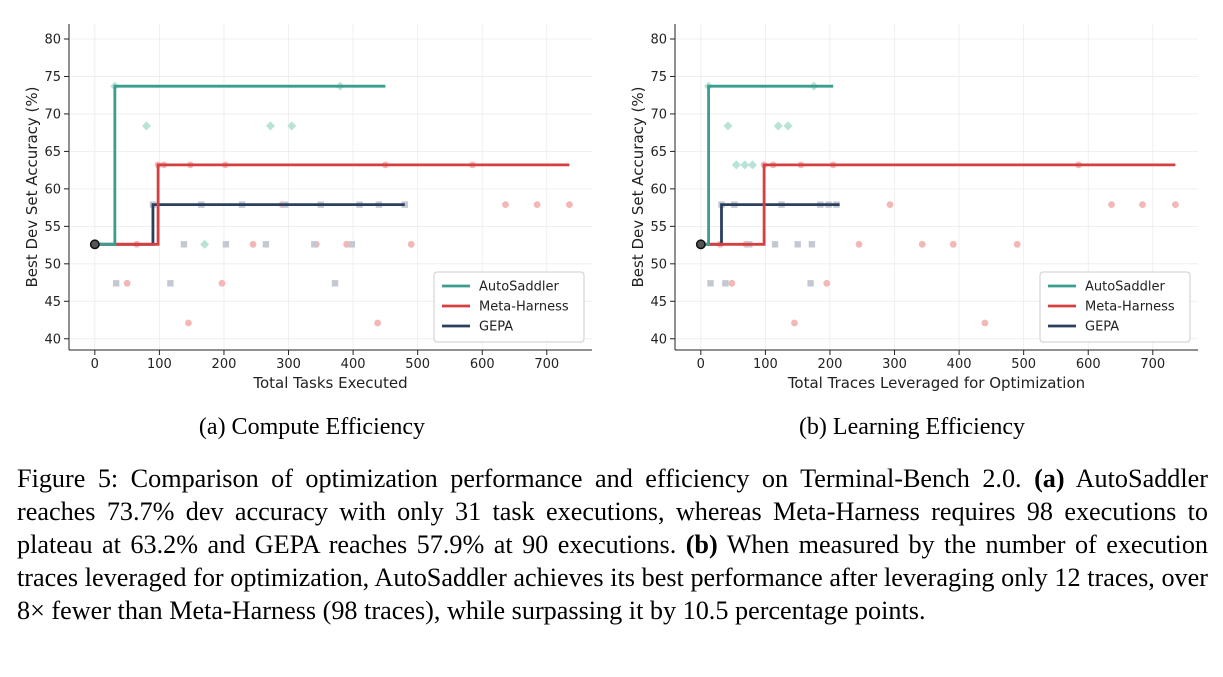  What do you see at coordinates (912, 427) in the screenshot?
I see `subcaption-b: (b) Learning Efficiency` at bounding box center [912, 427].